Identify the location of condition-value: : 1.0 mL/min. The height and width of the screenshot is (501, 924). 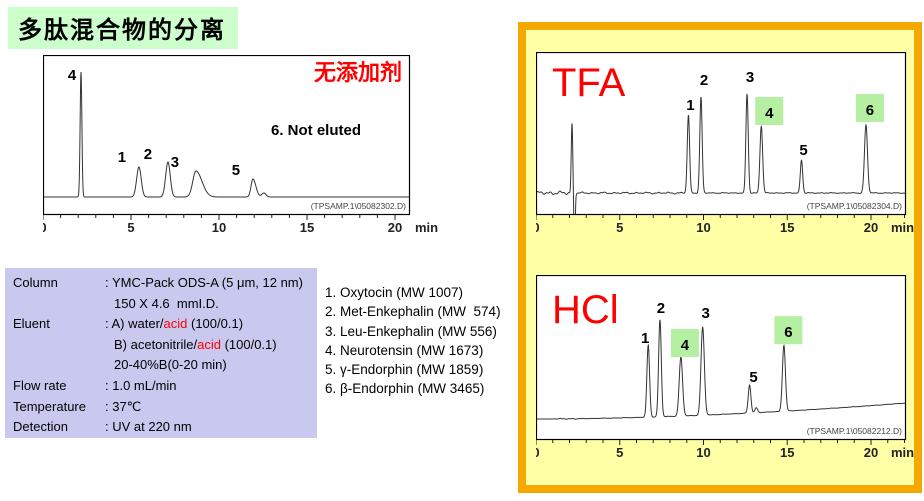
(141, 385).